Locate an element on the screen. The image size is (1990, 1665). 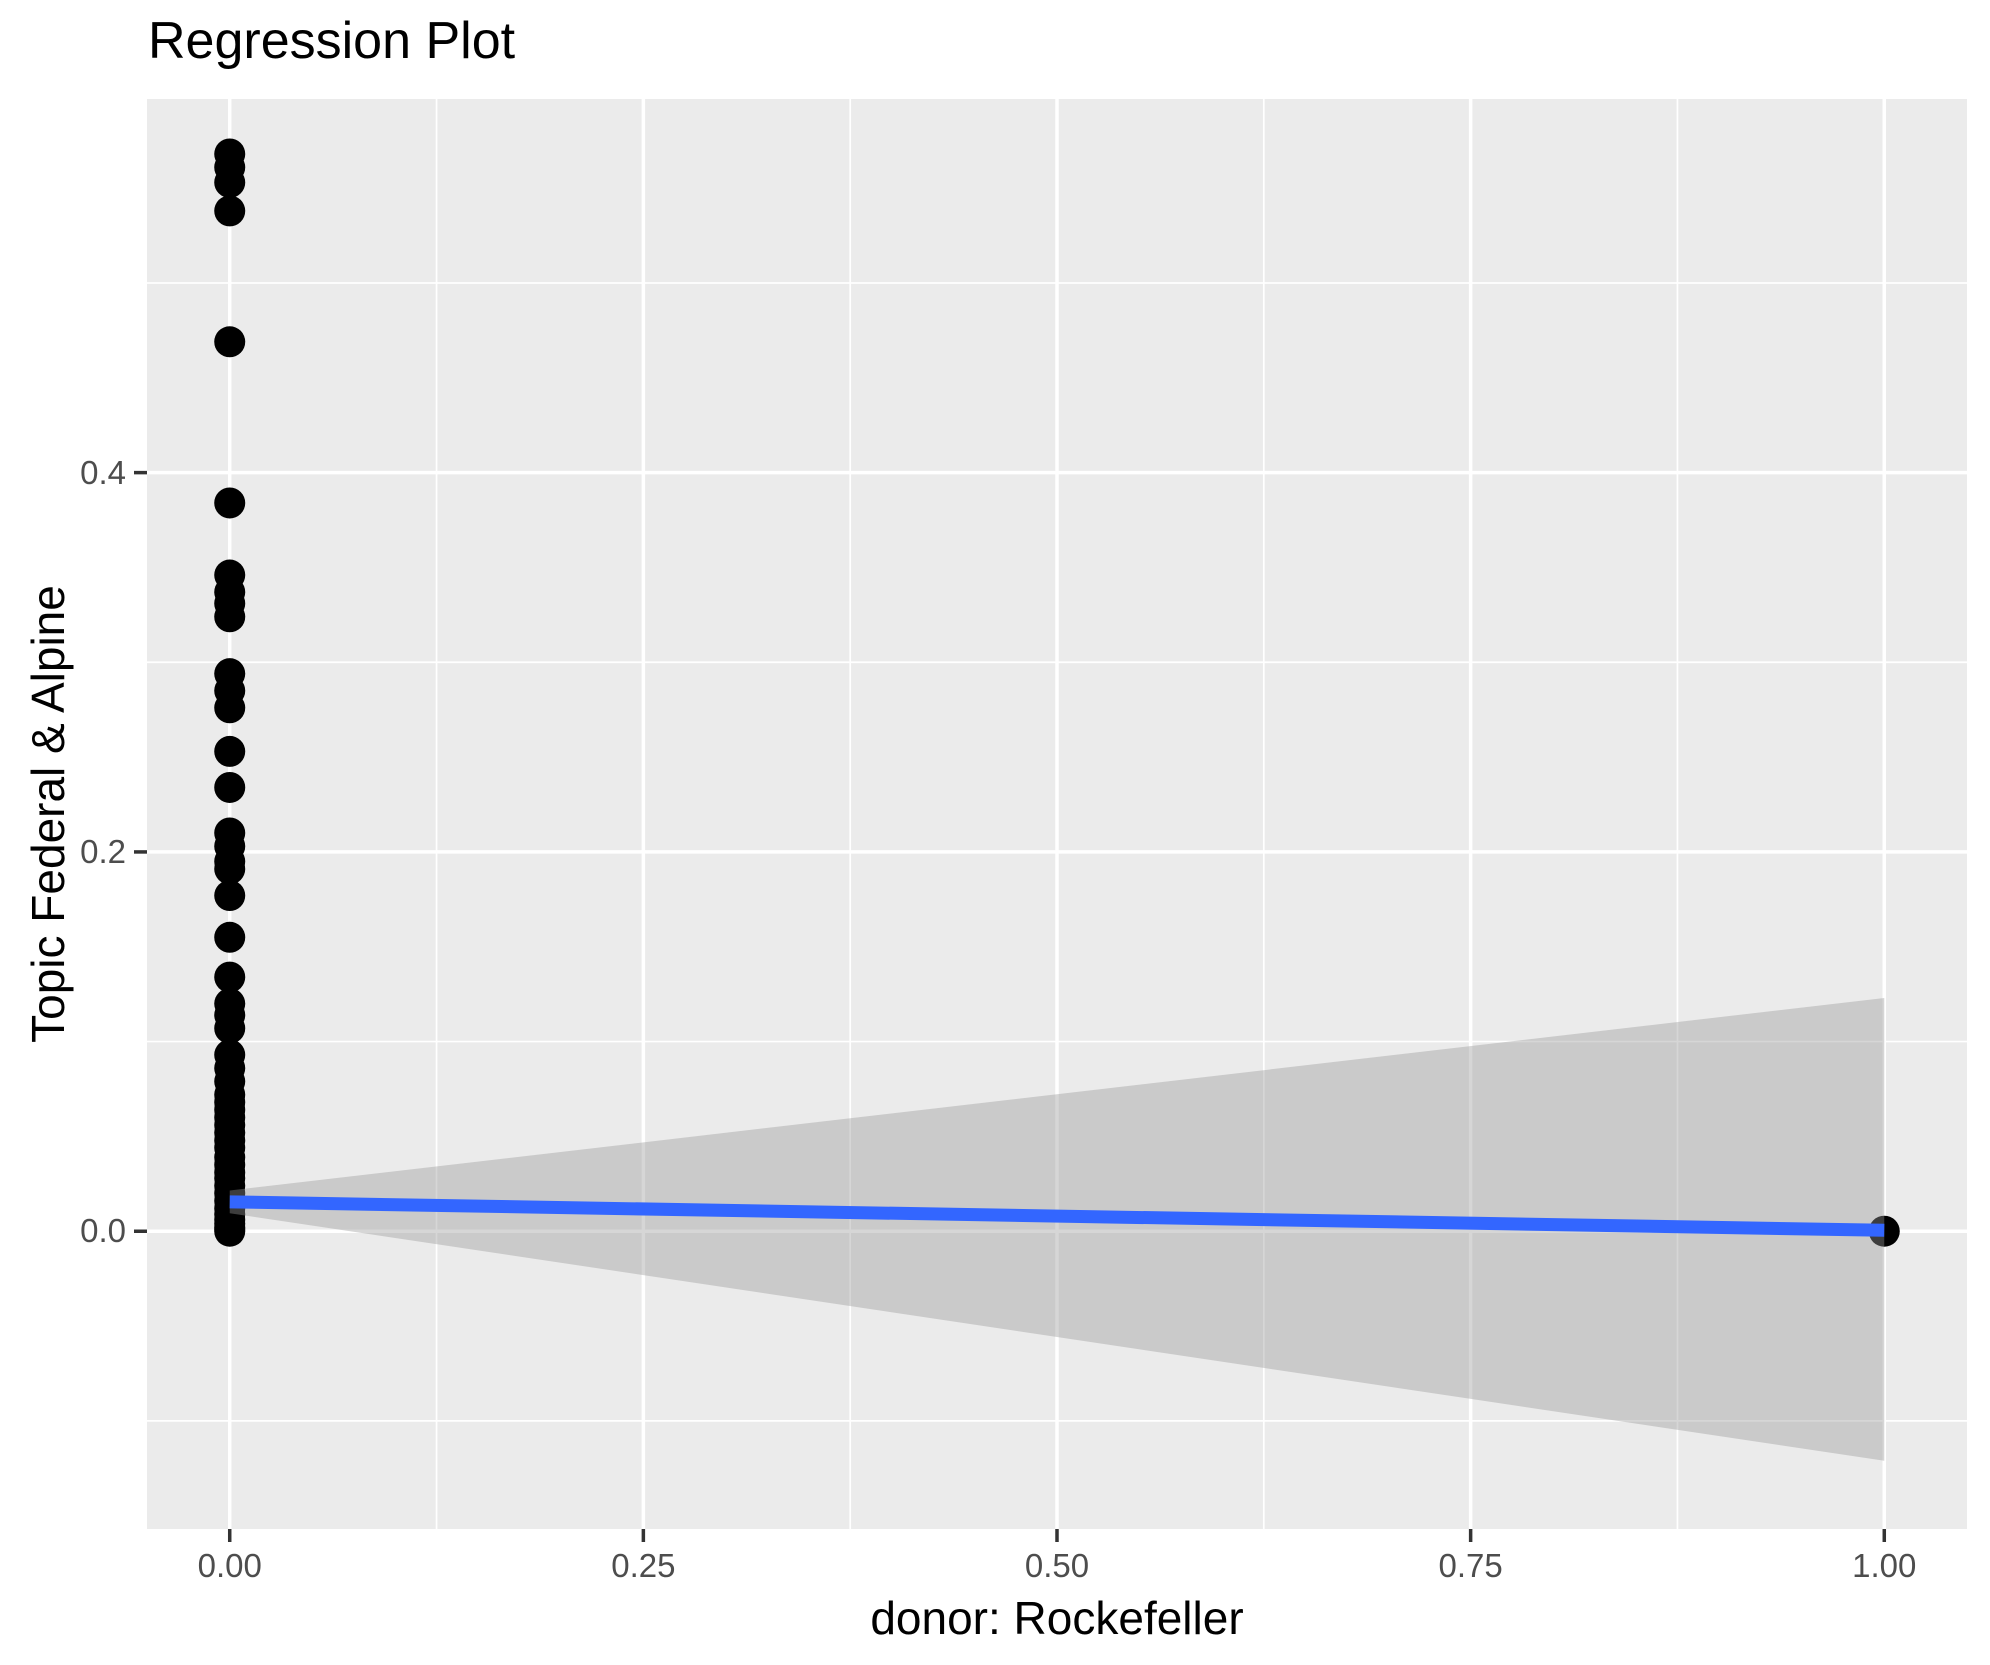
regression-line is located at coordinates (1057, 1216).